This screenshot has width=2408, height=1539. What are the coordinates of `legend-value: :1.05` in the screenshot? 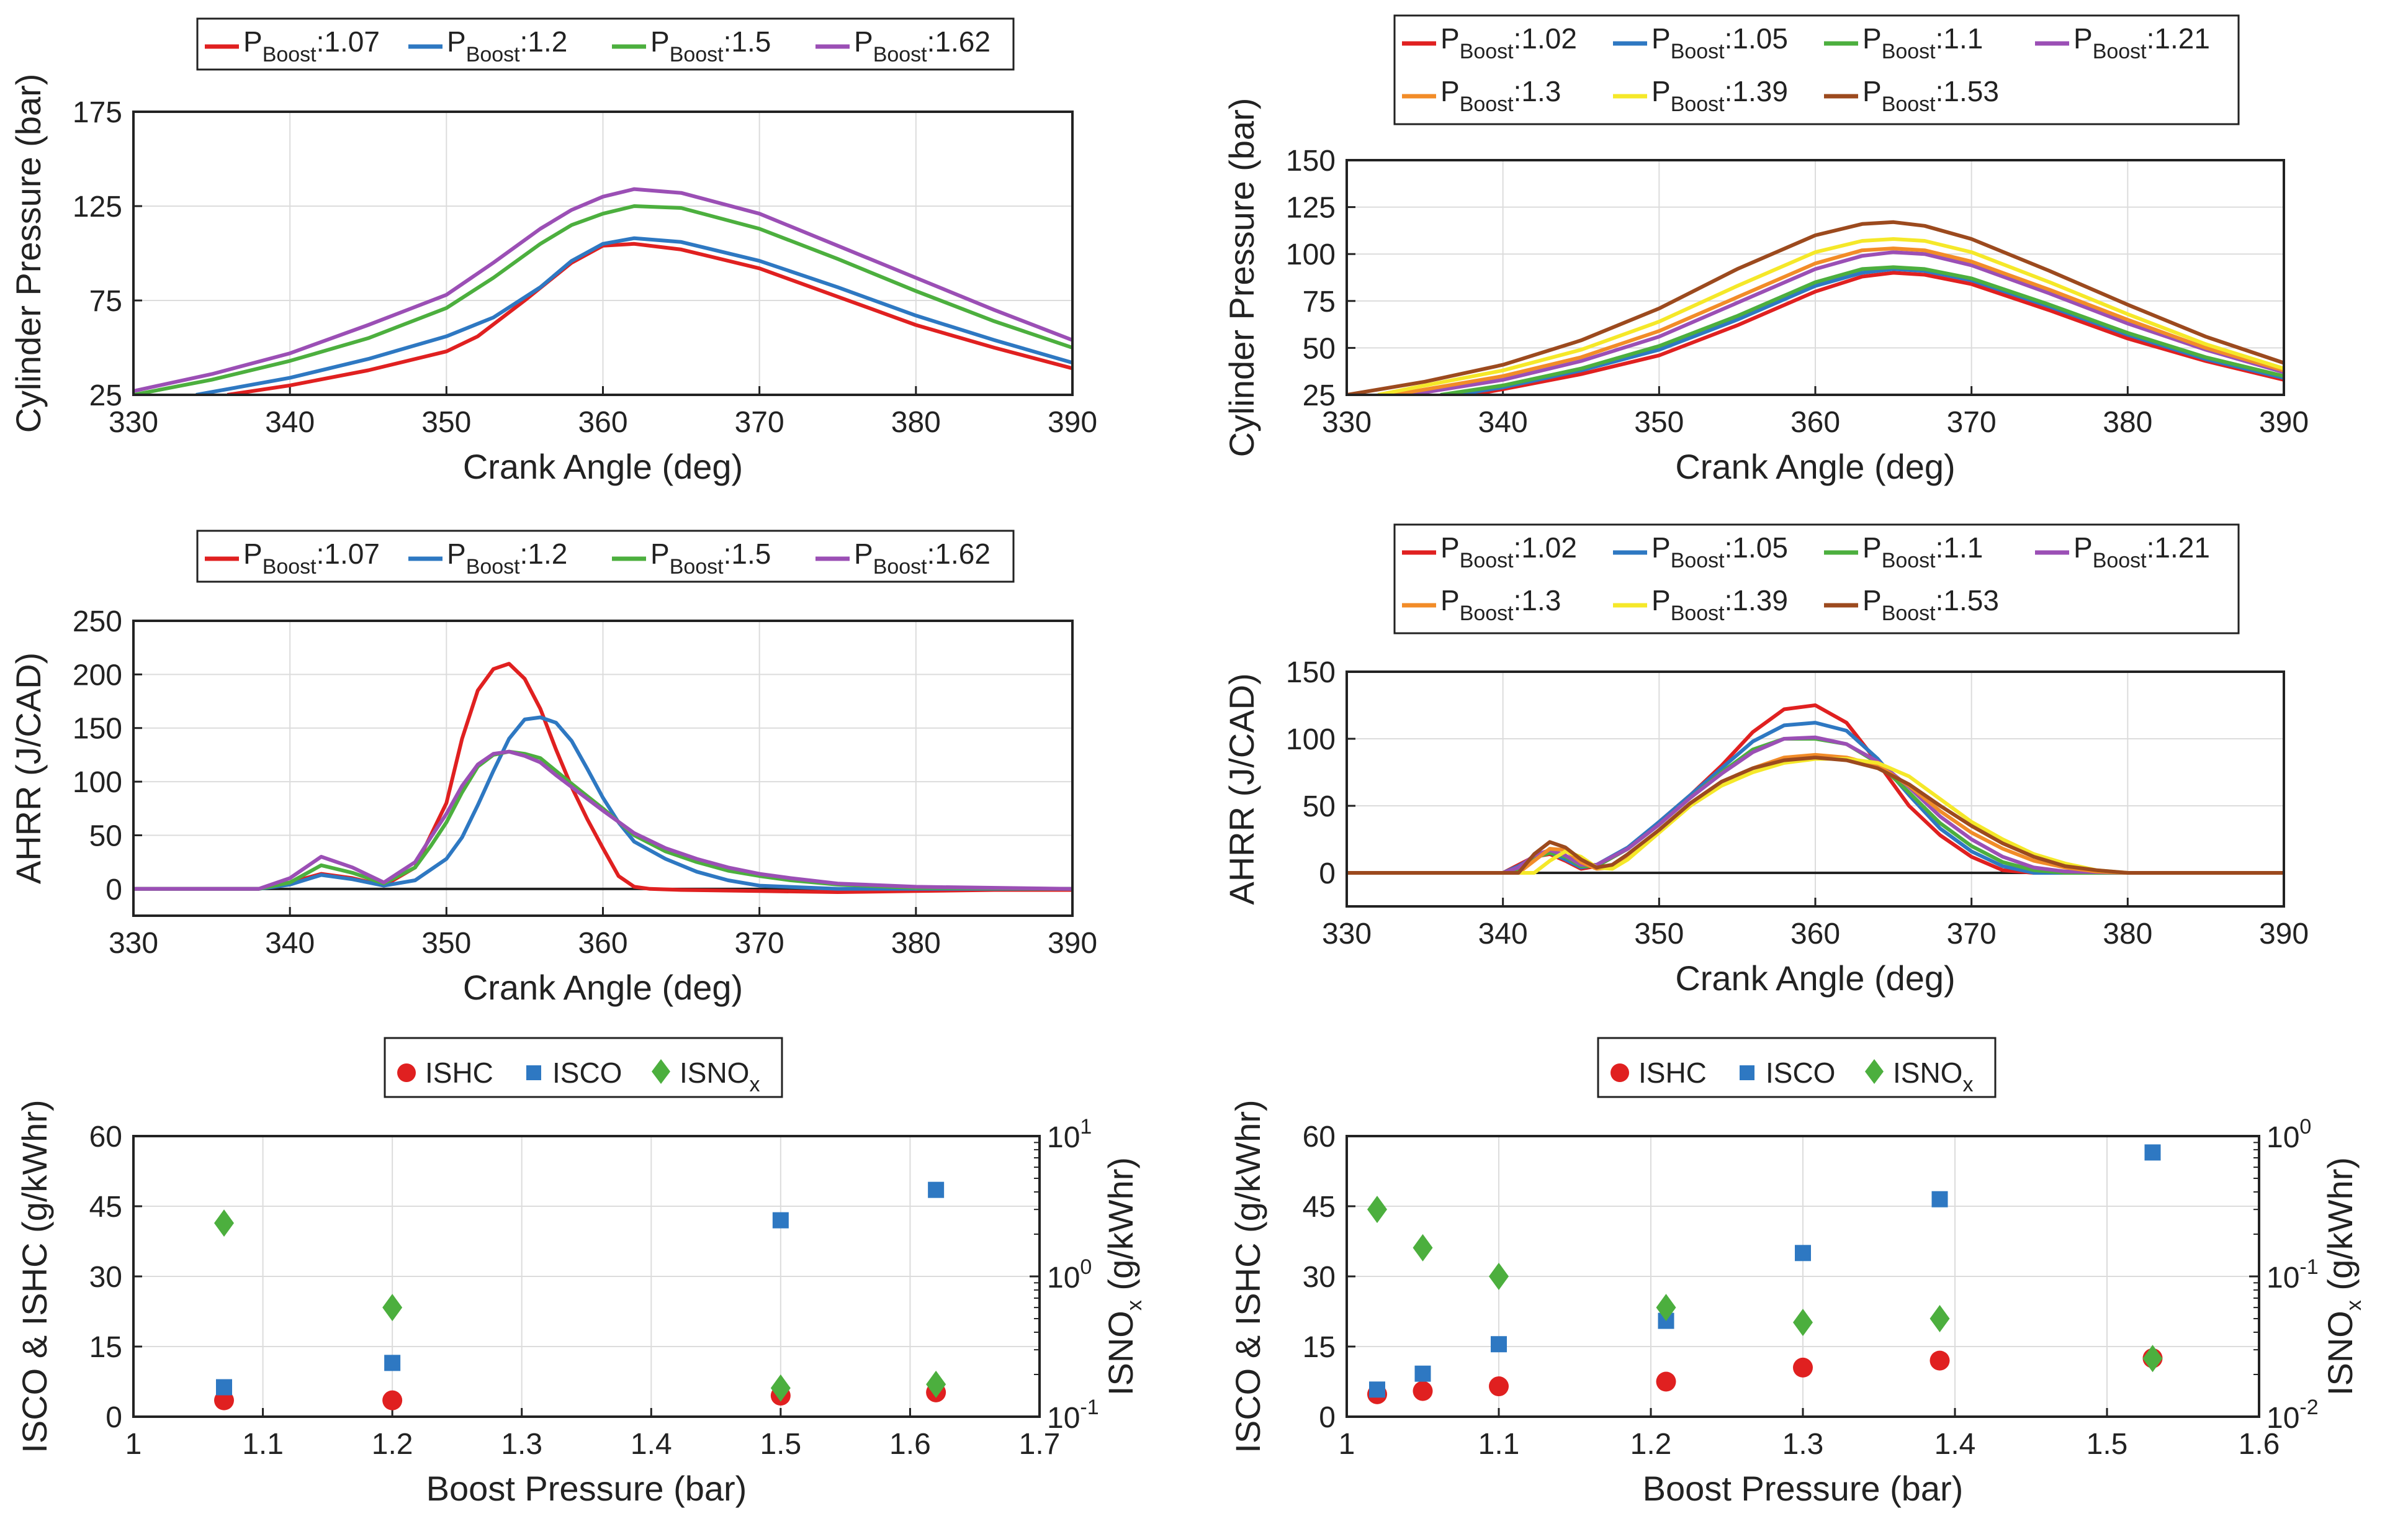 It's located at (1756, 547).